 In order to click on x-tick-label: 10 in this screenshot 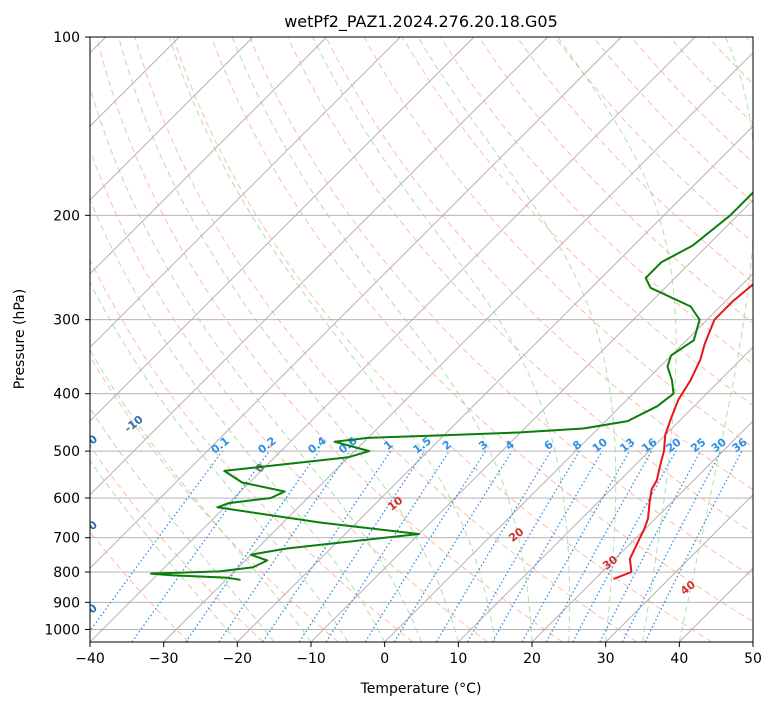, I will do `click(458, 659)`.